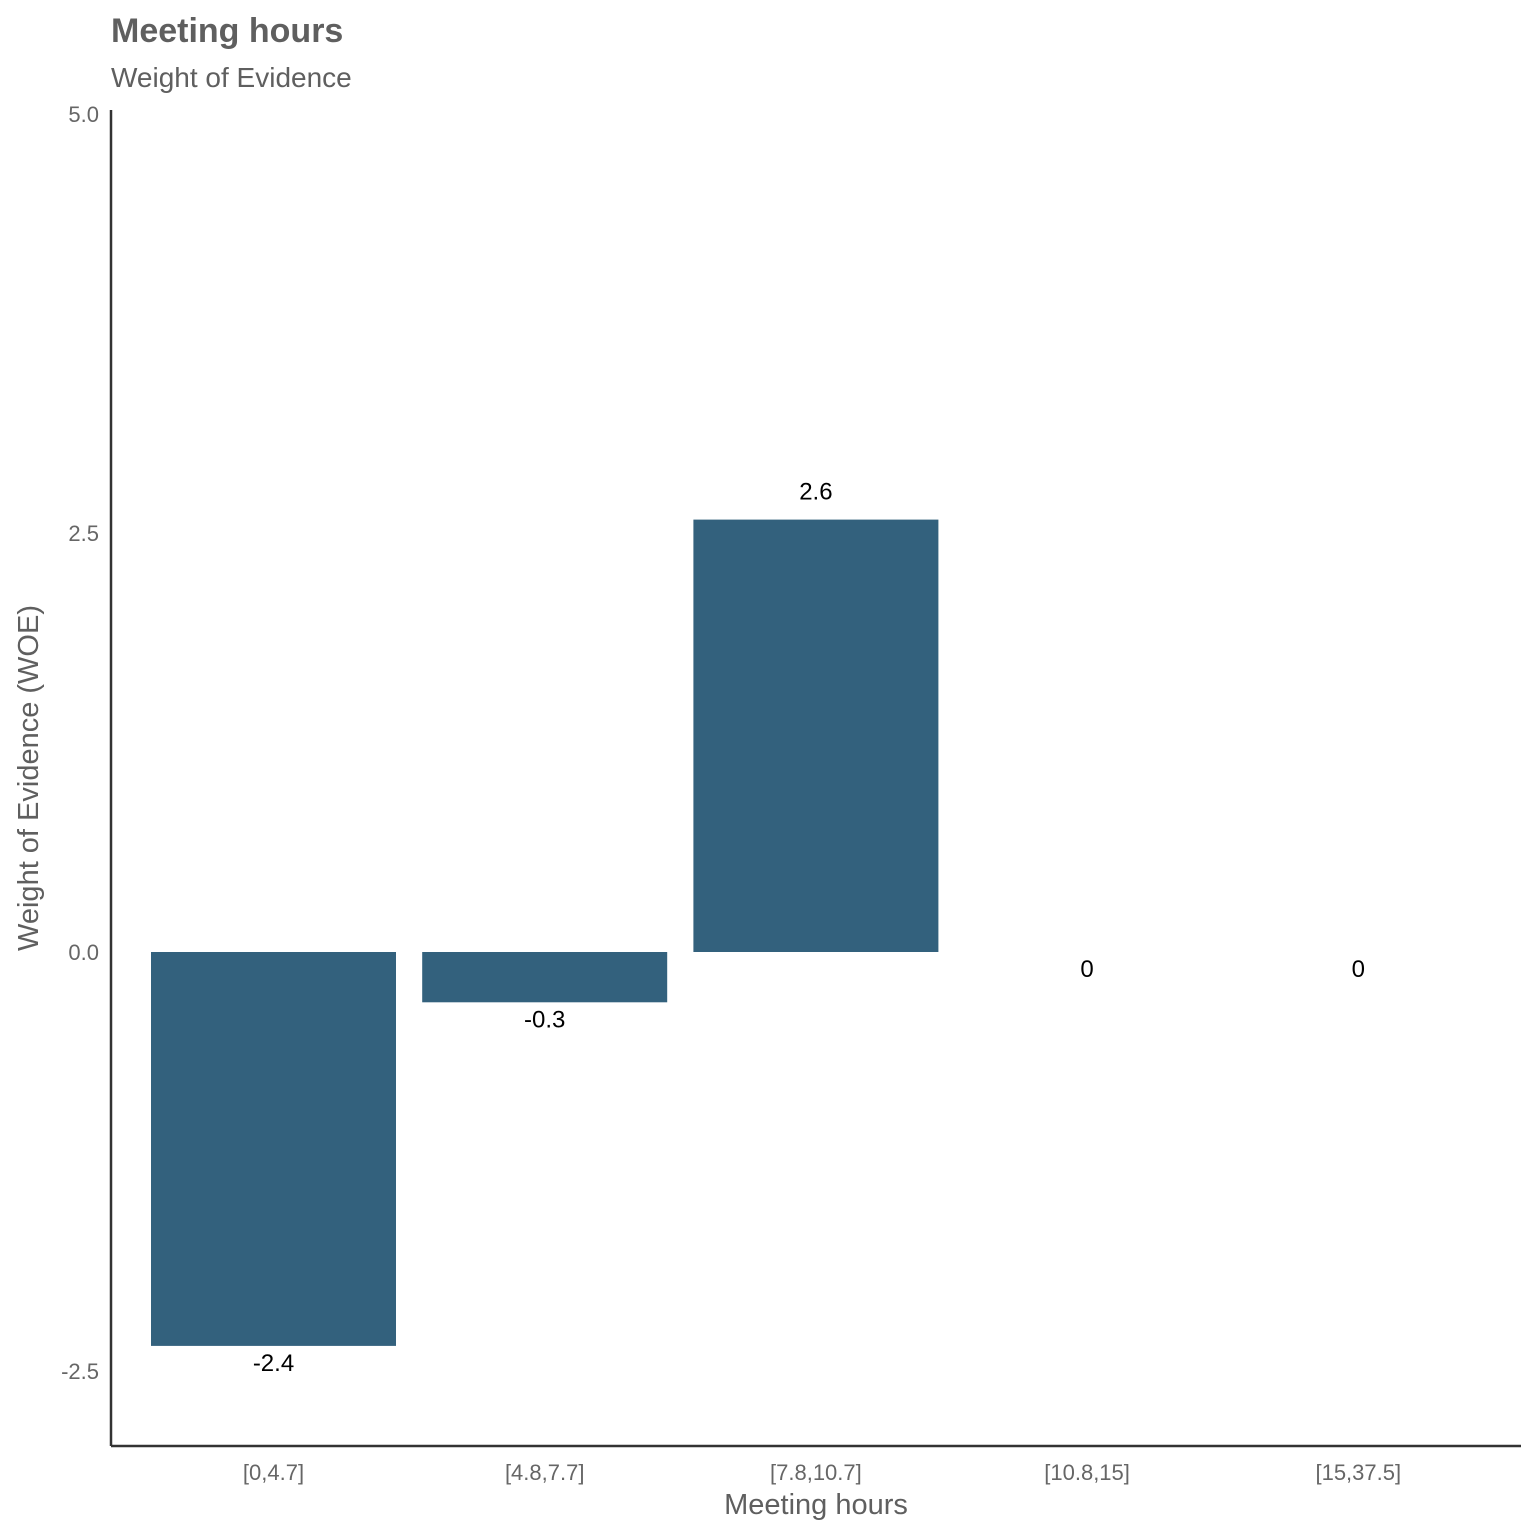  I want to click on y-tick-label-3: 5.0, so click(83, 114).